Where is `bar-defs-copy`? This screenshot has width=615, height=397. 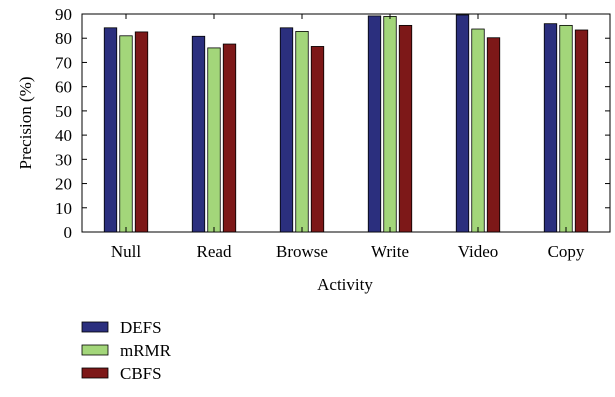
bar-defs-copy is located at coordinates (550, 128).